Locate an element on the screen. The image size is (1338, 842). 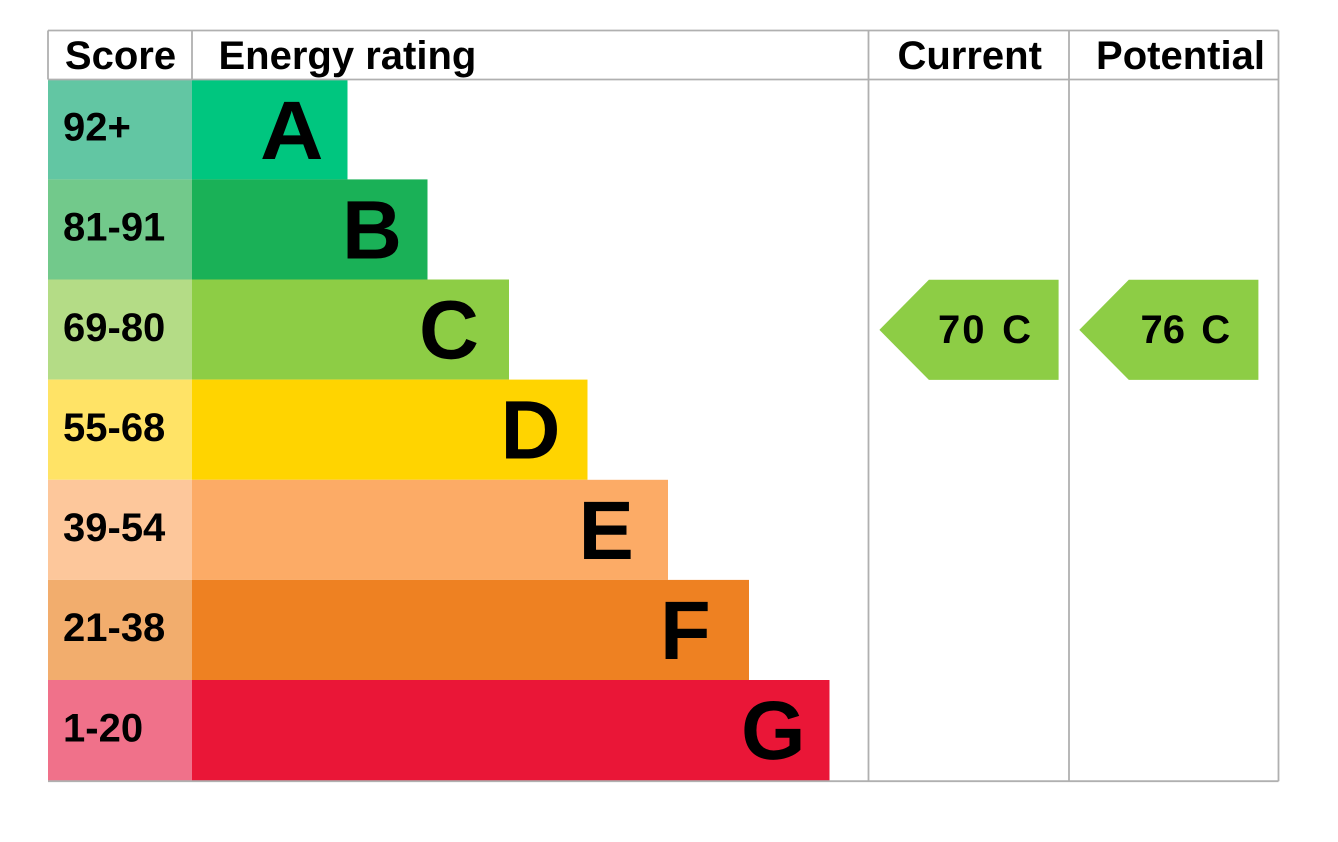
svg-text: D is located at coordinates (531, 430).